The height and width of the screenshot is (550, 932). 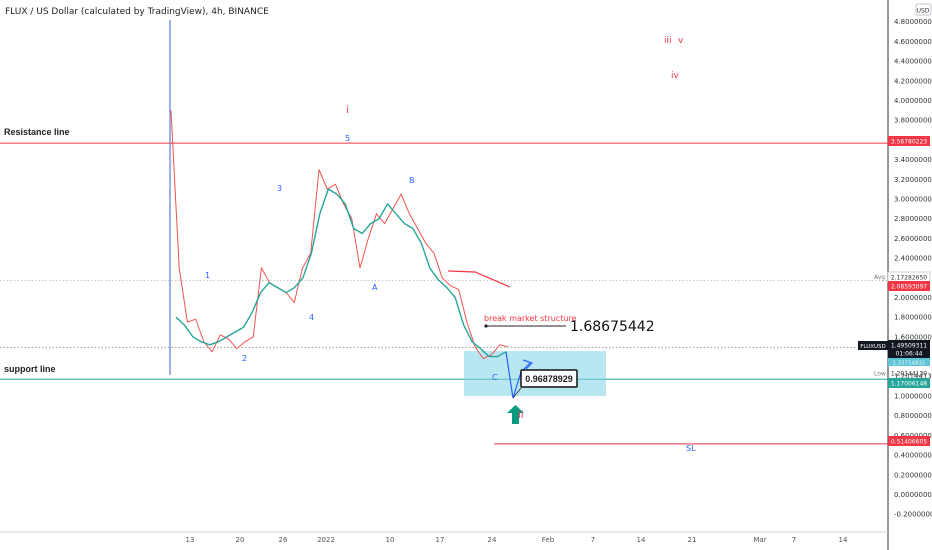 I want to click on currency-badge-label: USD, so click(x=923, y=11).